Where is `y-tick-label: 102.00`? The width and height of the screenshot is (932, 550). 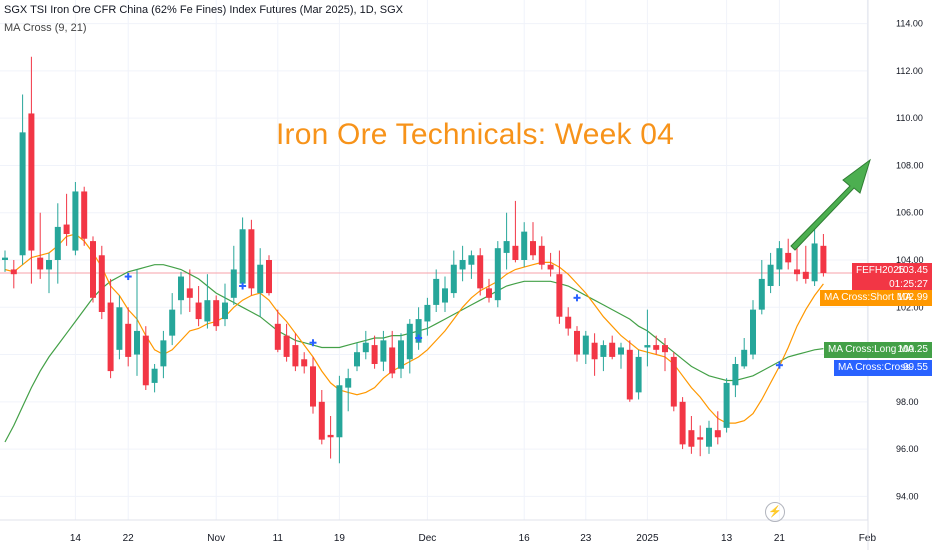
y-tick-label: 102.00 is located at coordinates (910, 307).